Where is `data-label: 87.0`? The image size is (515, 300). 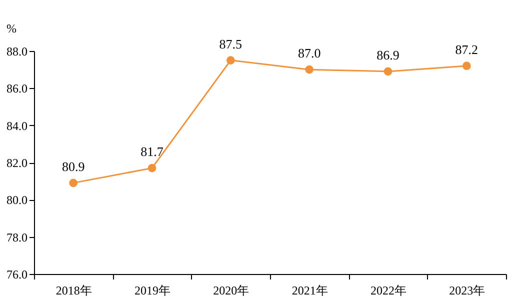 data-label: 87.0 is located at coordinates (309, 53).